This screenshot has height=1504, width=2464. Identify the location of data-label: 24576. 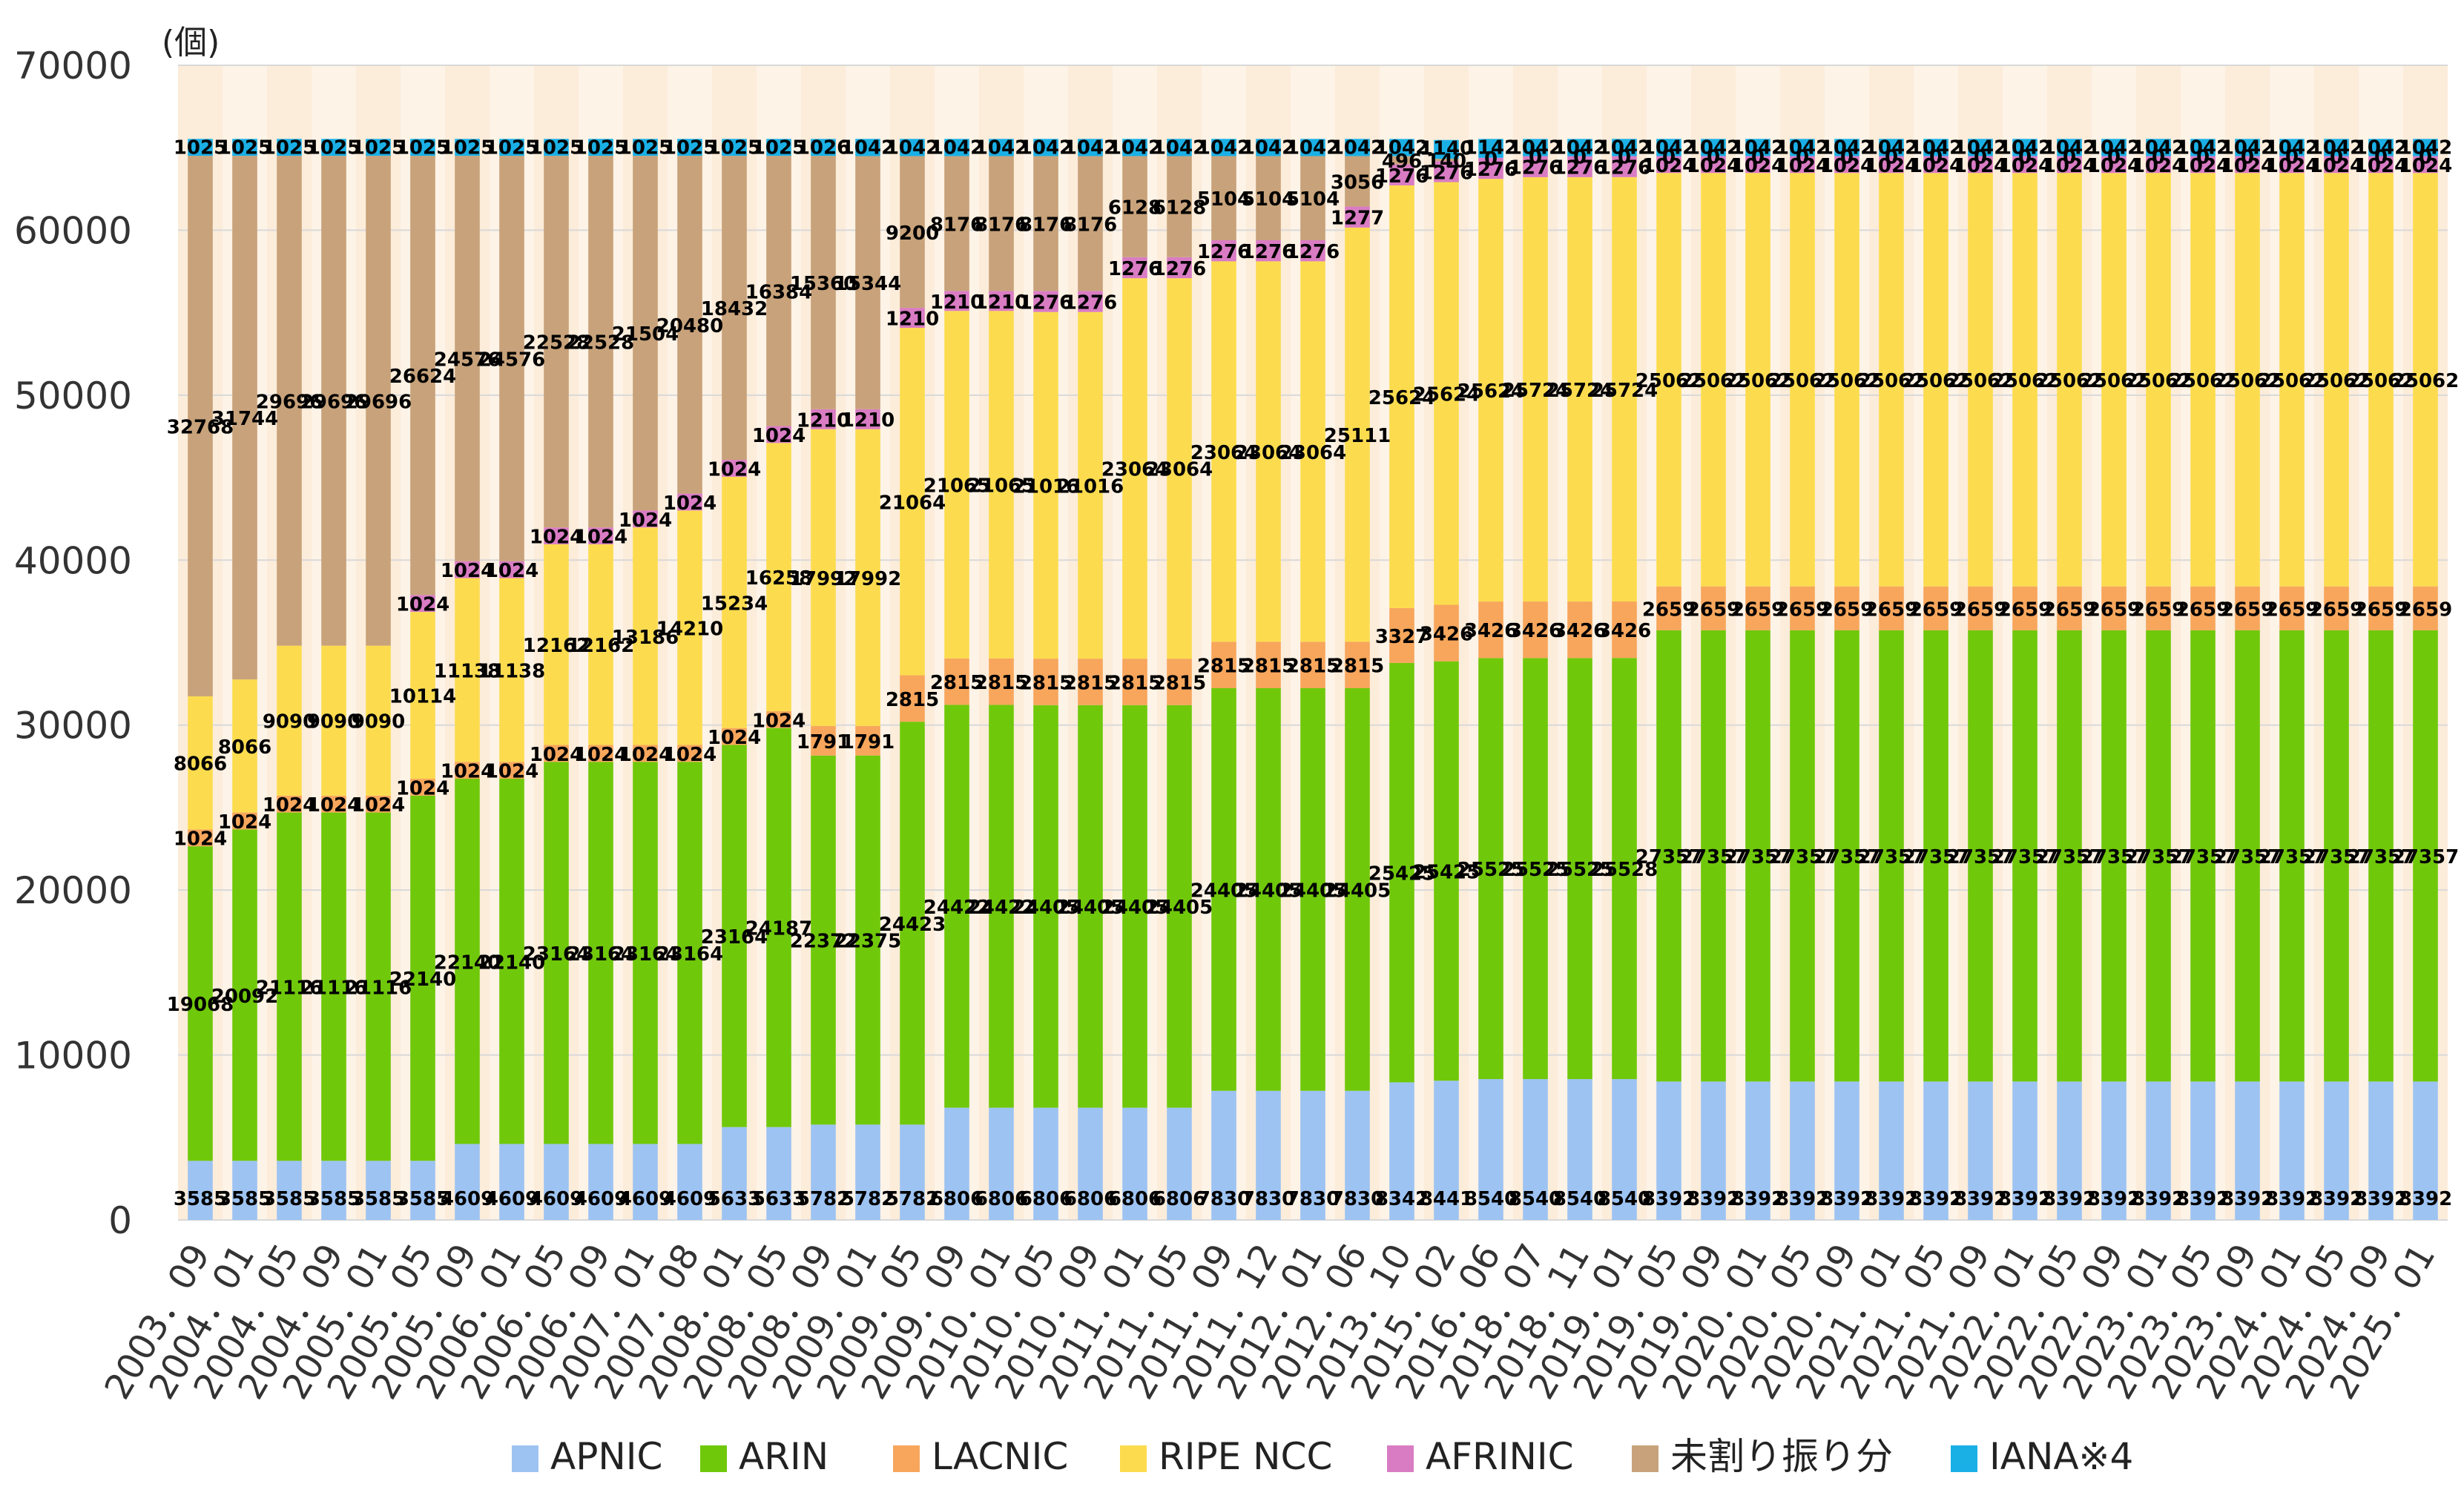
(512, 360).